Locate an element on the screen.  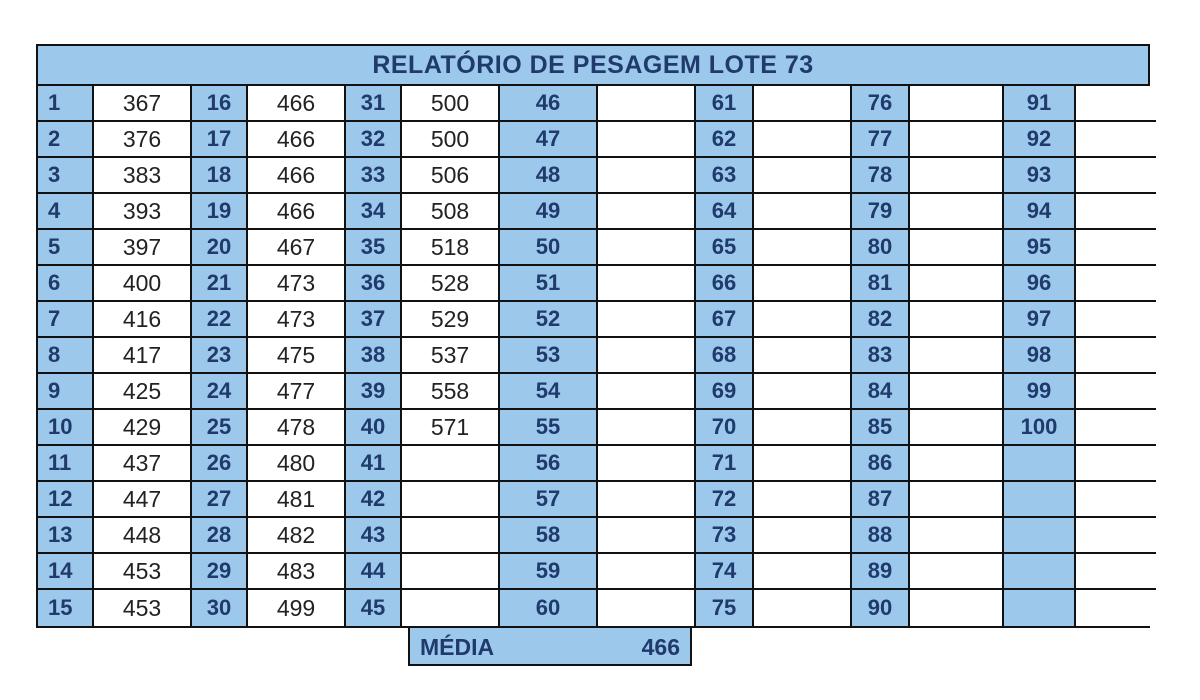
animal-number-cell: 44 is located at coordinates (374, 572).